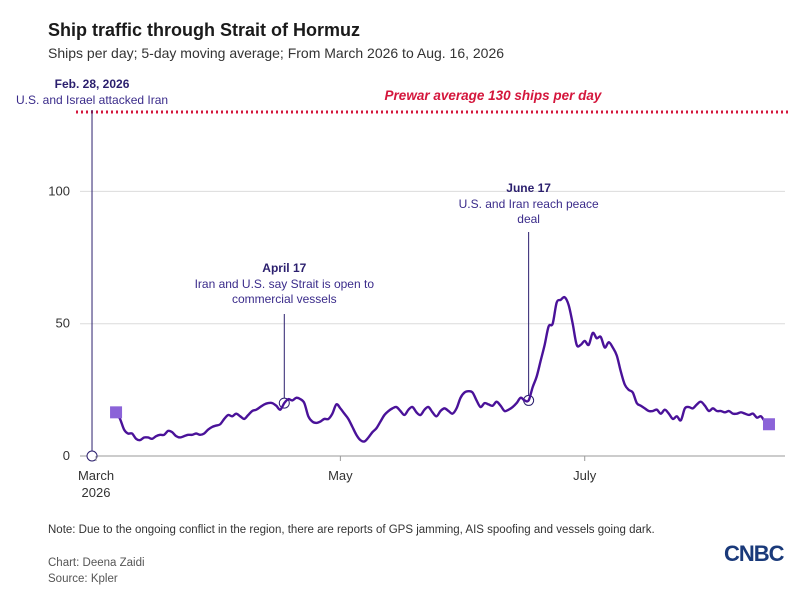 The image size is (802, 596). Describe the element at coordinates (284, 299) in the screenshot. I see `annotation-text: commercial vessels` at that location.